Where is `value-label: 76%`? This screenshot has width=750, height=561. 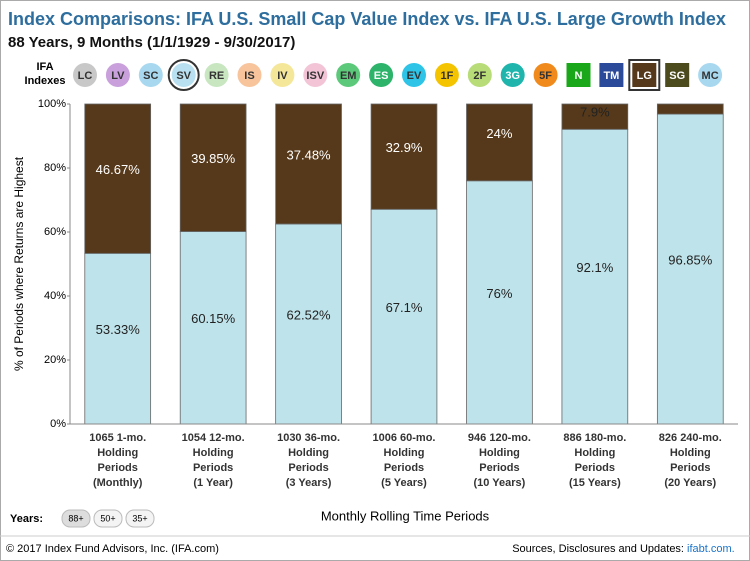 value-label: 76% is located at coordinates (499, 293).